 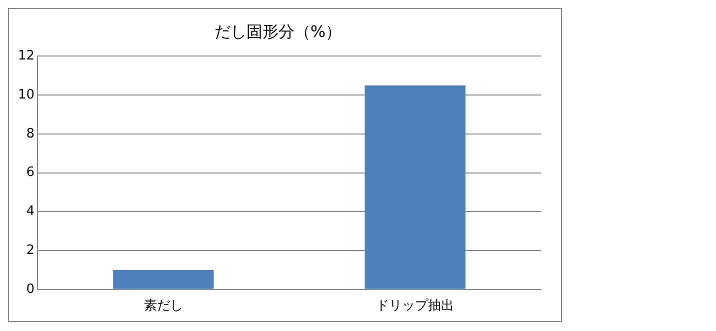 What do you see at coordinates (30, 212) in the screenshot?
I see `y-tick-label: 4` at bounding box center [30, 212].